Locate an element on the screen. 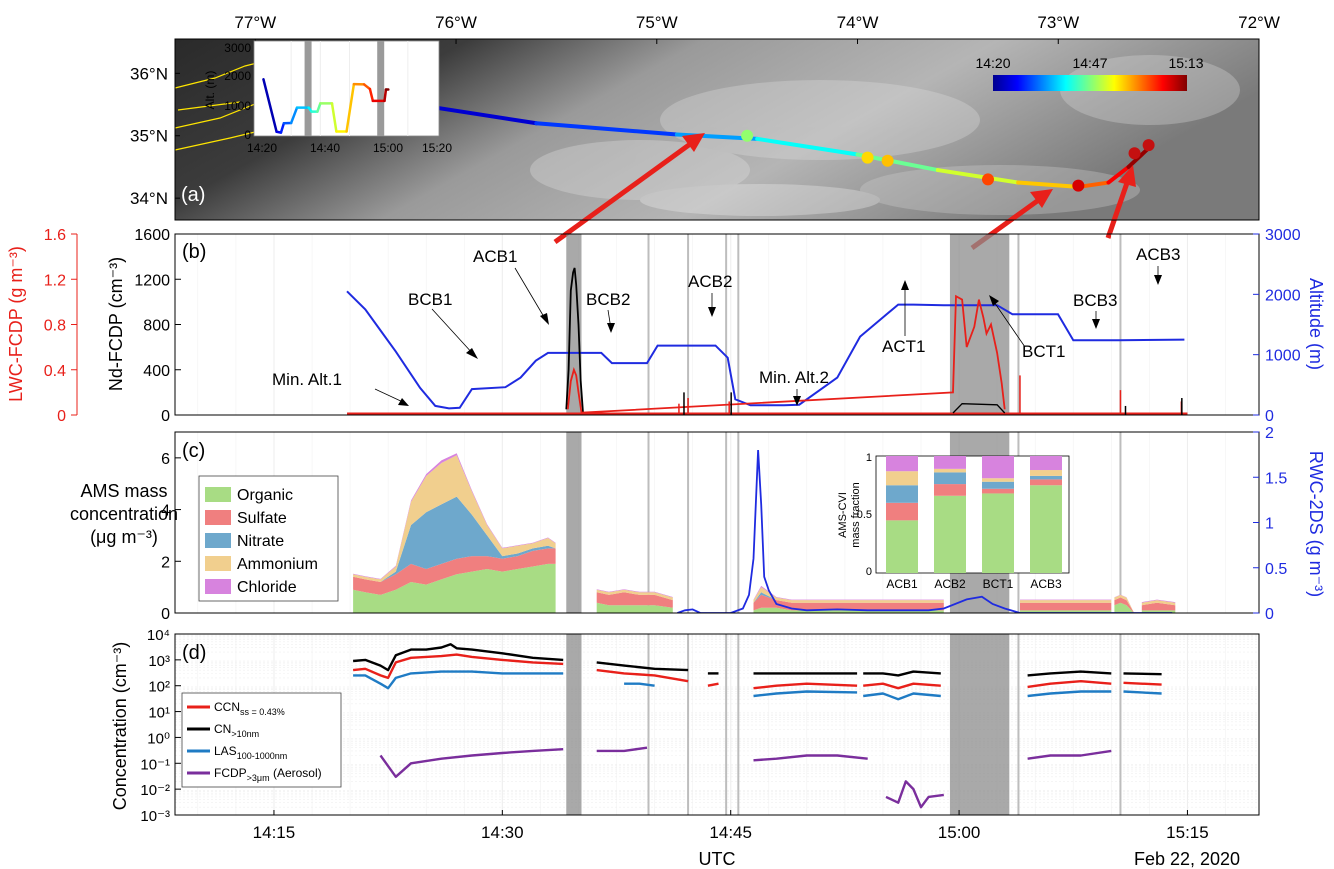 This screenshot has width=1334, height=869. nd-tick-1: 400 is located at coordinates (156, 371).